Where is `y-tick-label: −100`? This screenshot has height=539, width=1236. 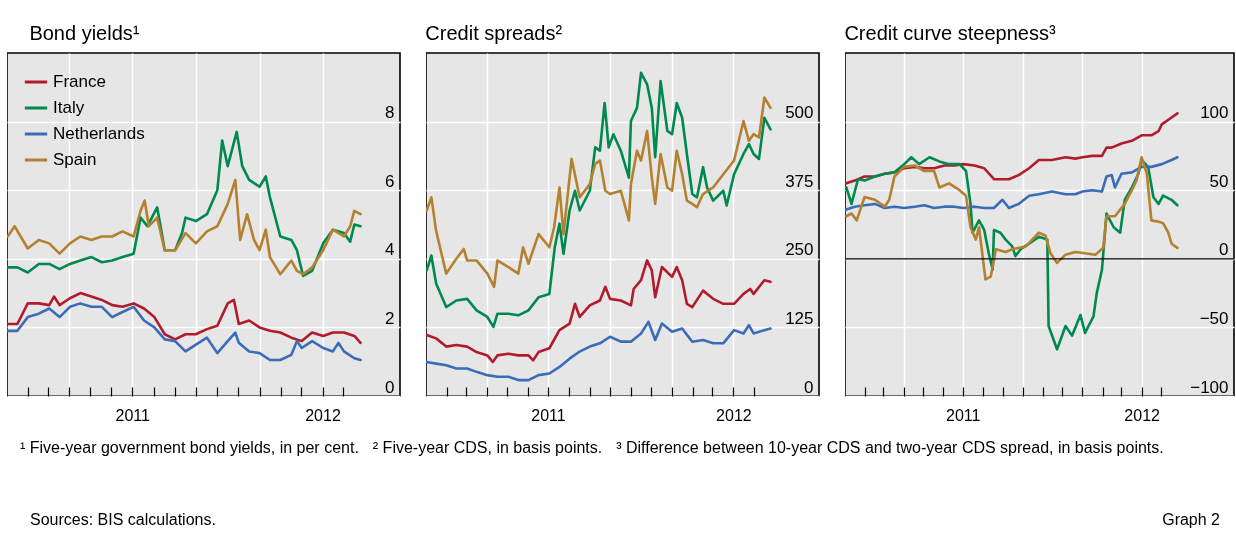 y-tick-label: −100 is located at coordinates (1209, 387).